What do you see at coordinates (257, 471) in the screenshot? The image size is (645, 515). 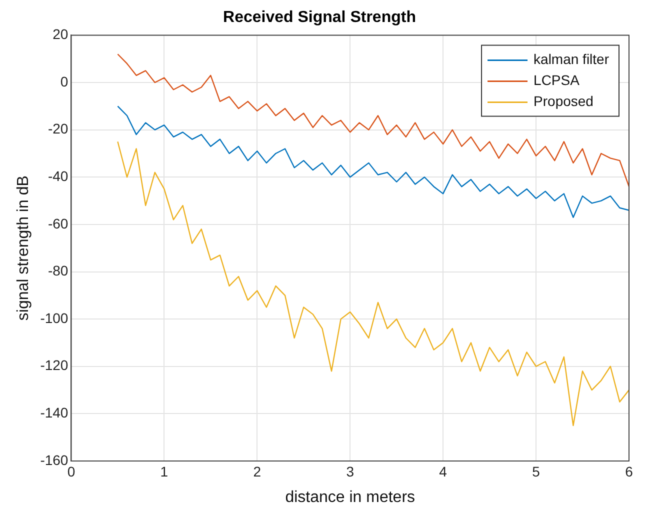 I see `x-tick-label: 2` at bounding box center [257, 471].